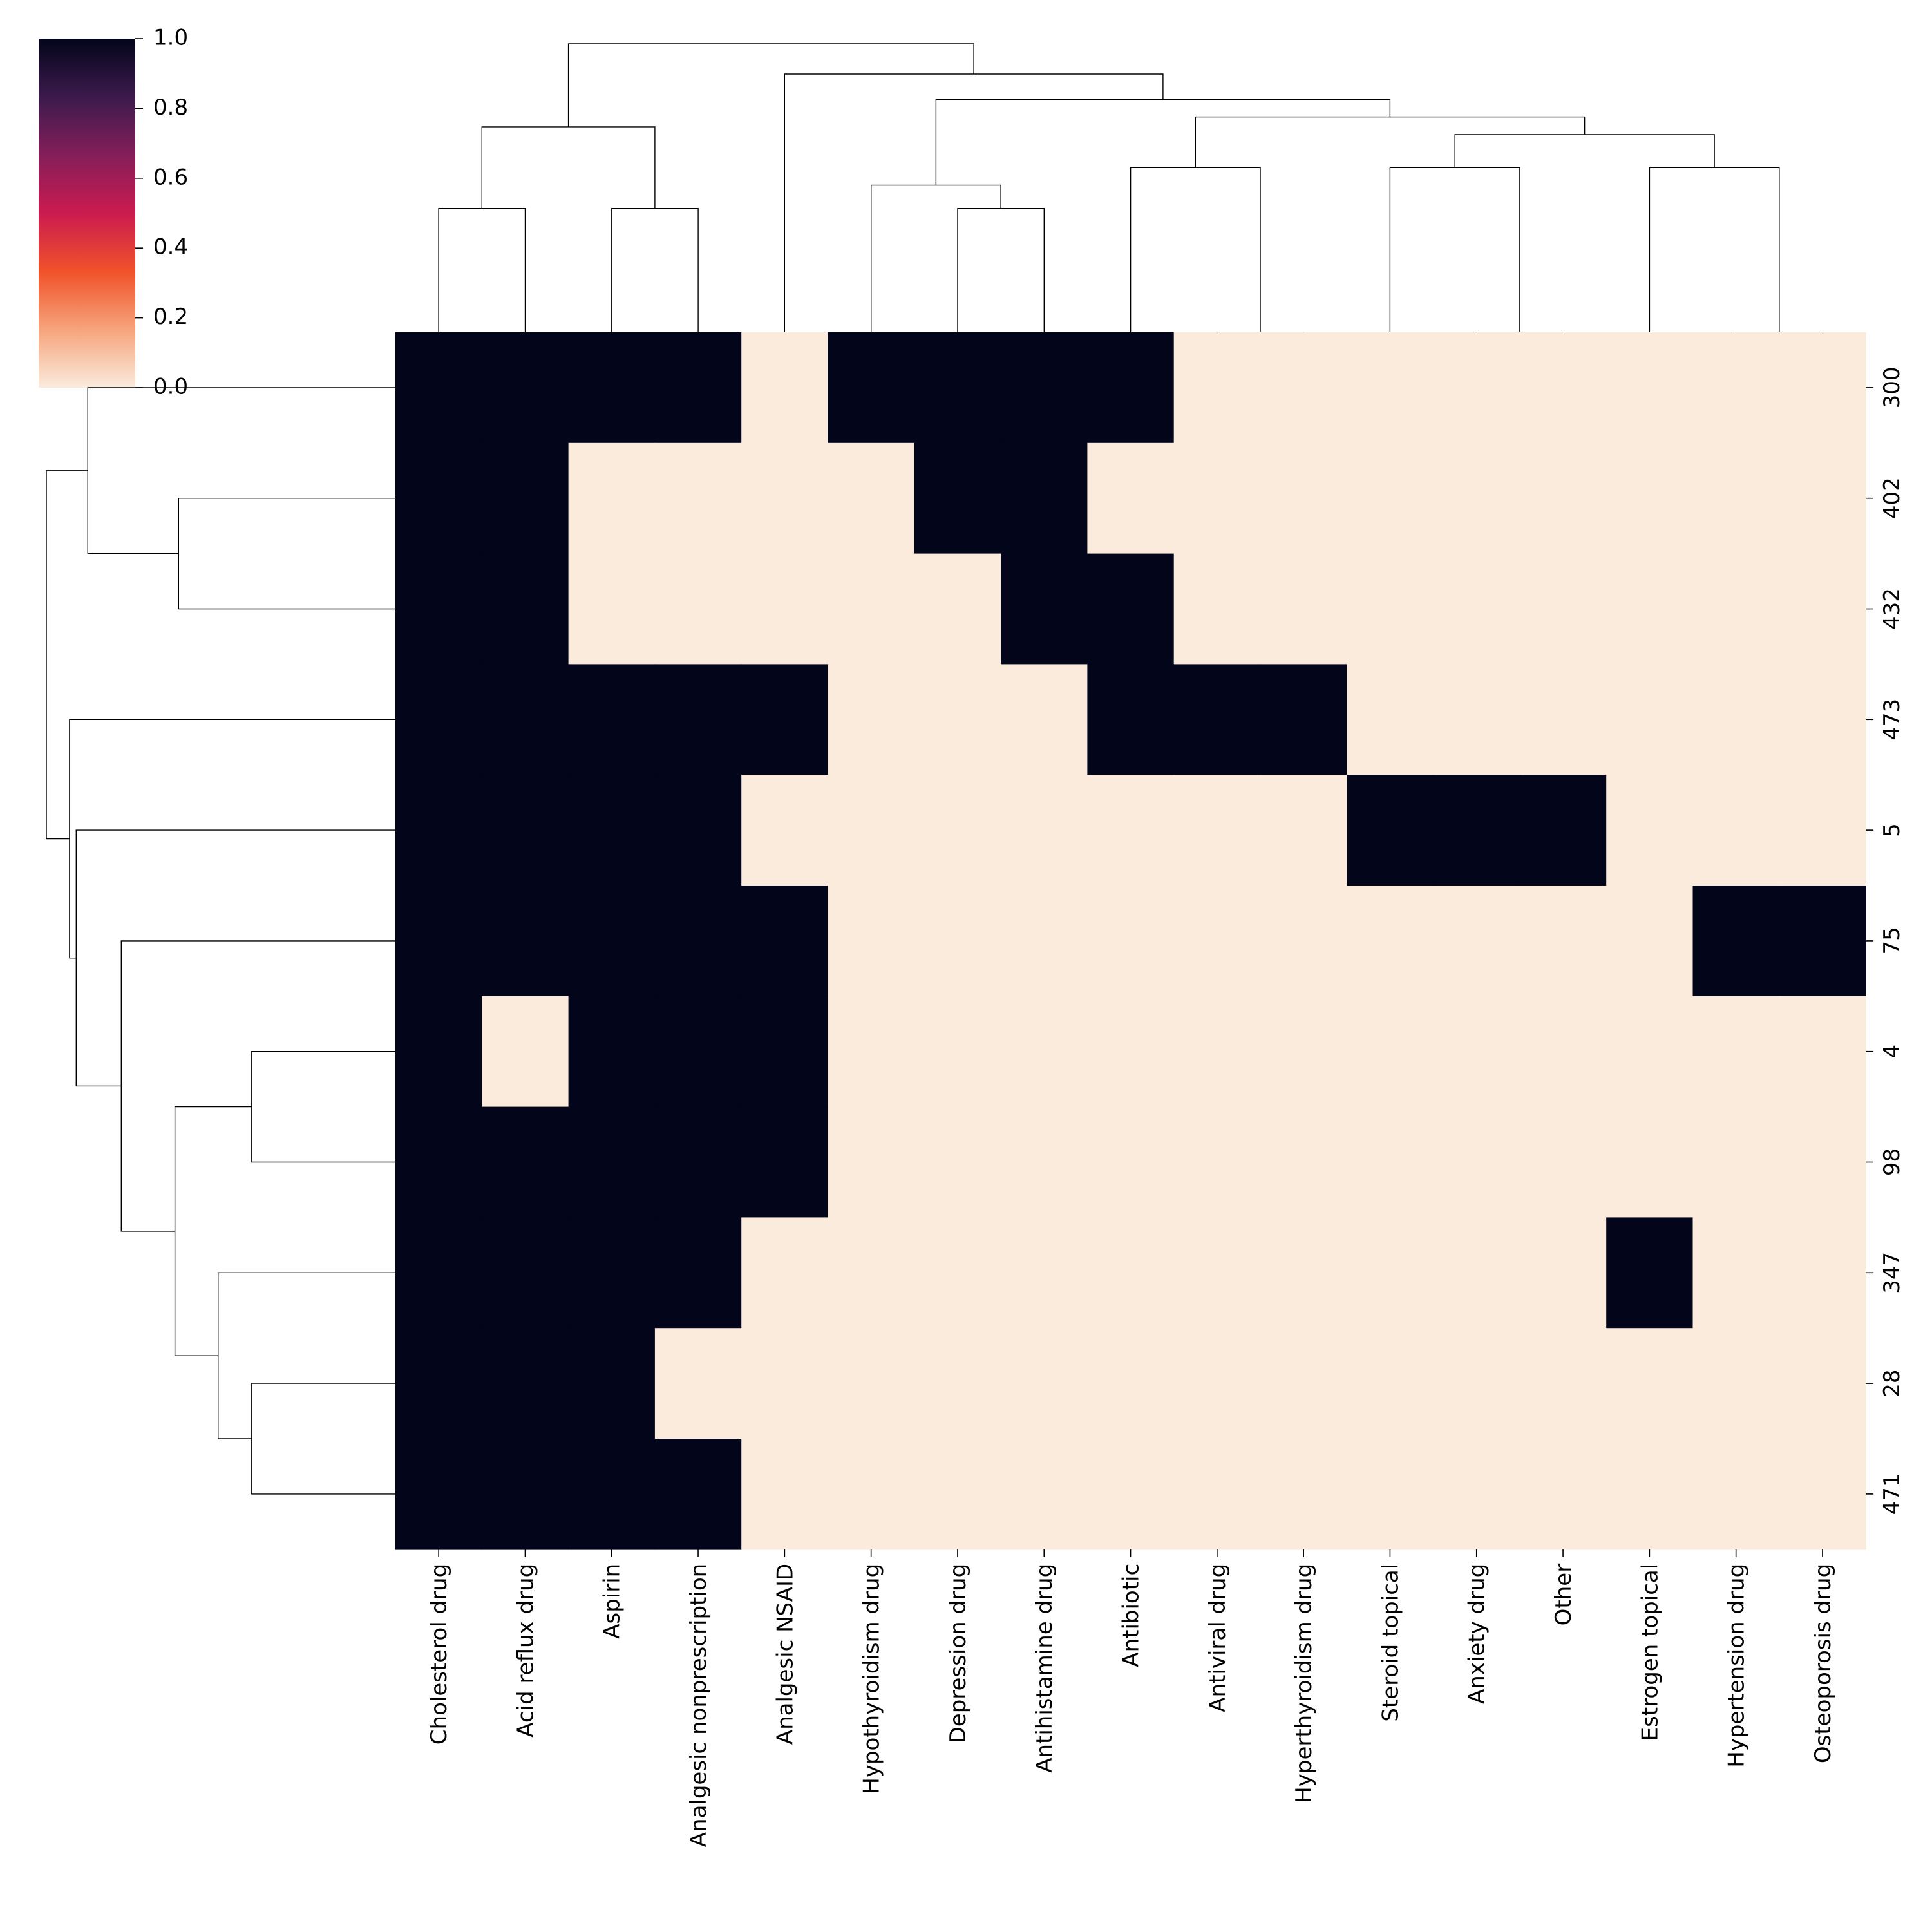 Image resolution: width=1932 pixels, height=1932 pixels. I want to click on column-tick-label: Hypothyroidism drug, so click(872, 1679).